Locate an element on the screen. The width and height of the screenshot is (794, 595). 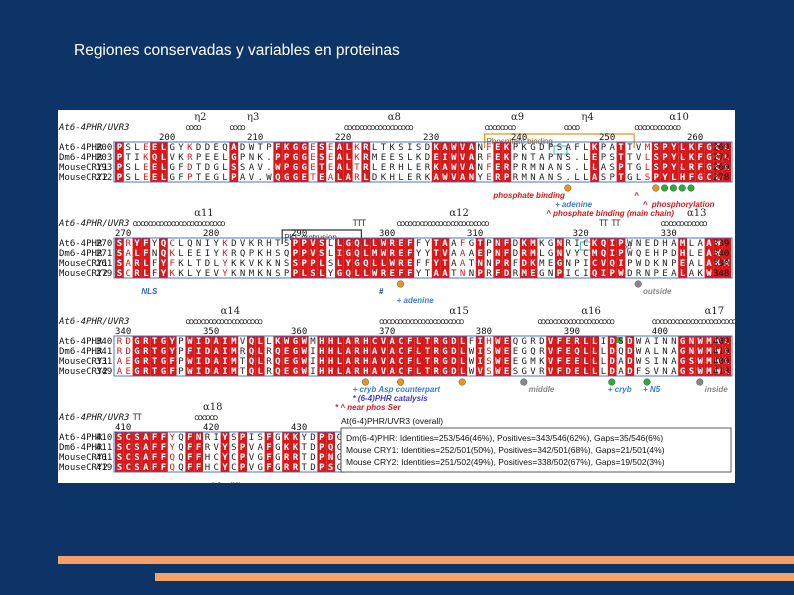
ruler-number: 410 is located at coordinates (123, 428).